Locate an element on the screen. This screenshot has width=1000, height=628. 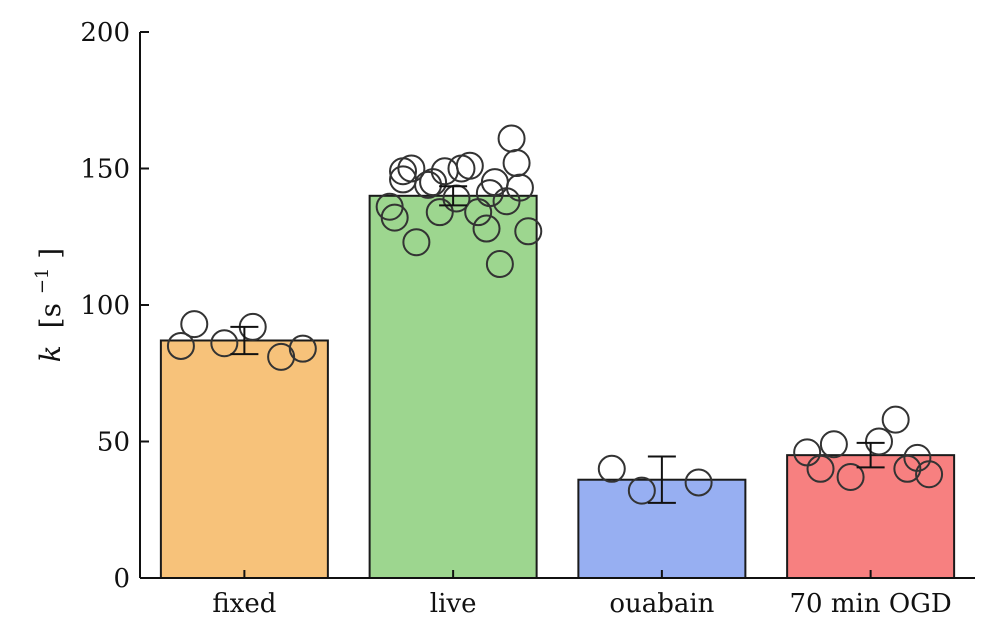
y-ticks-layer: 0 50 100 150 200 is located at coordinates (114, 306).